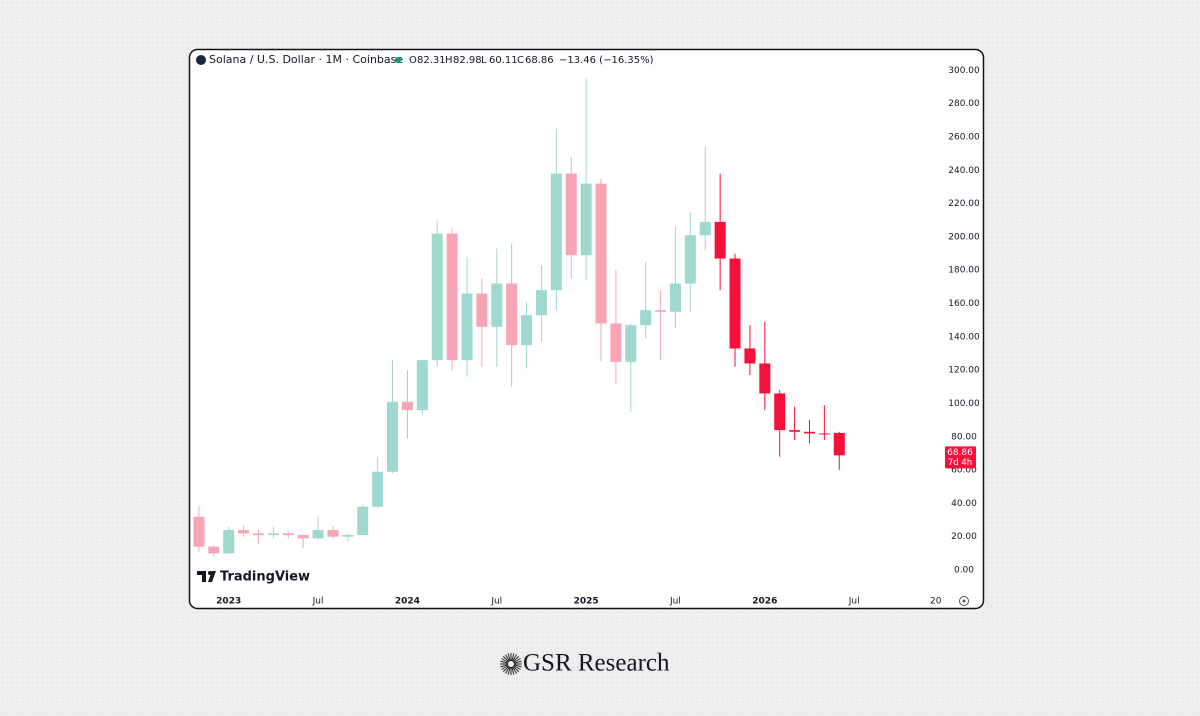 The width and height of the screenshot is (1200, 716). Describe the element at coordinates (964, 104) in the screenshot. I see `y-tick-label: 280.00` at that location.